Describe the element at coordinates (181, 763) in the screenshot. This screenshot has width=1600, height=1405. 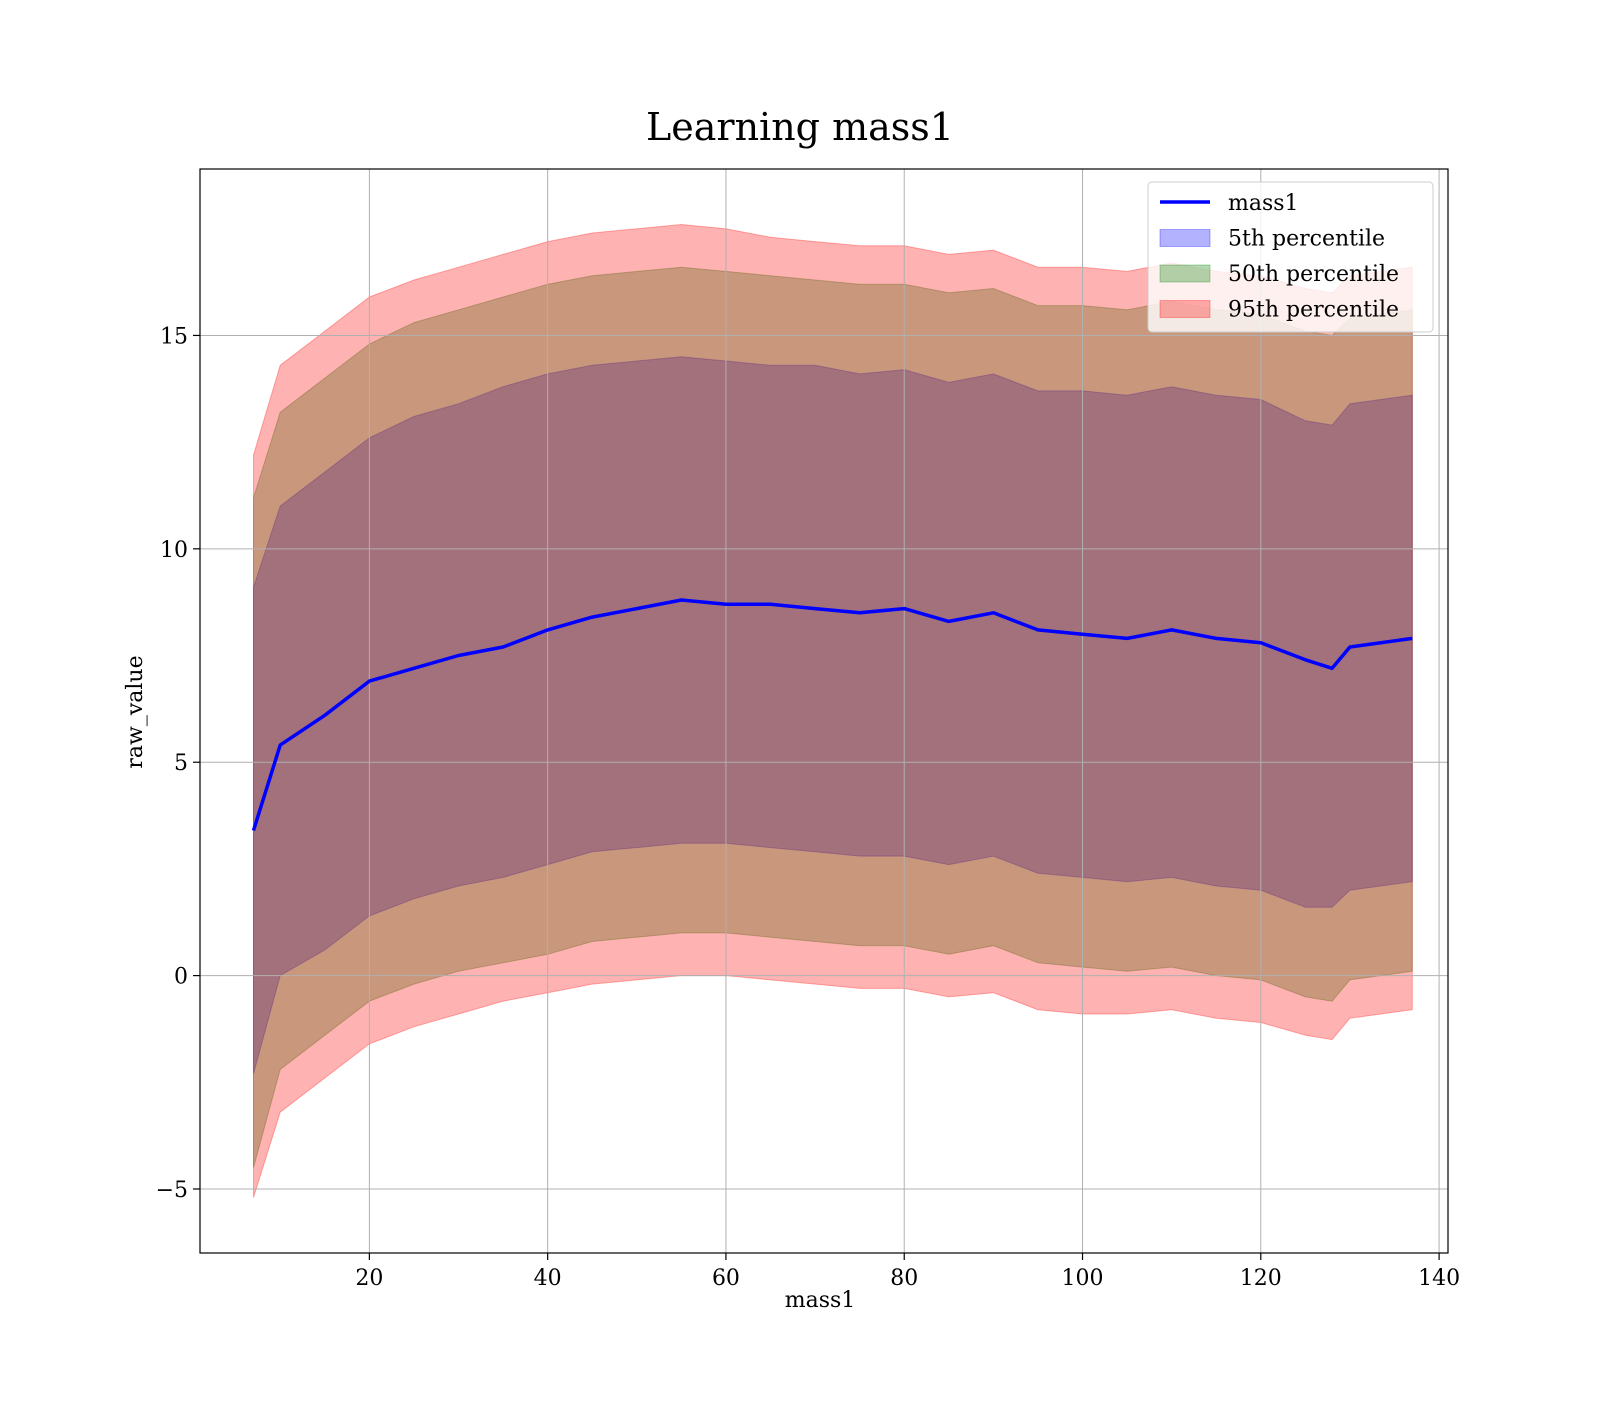
I see `y-tick-label: 5` at that location.